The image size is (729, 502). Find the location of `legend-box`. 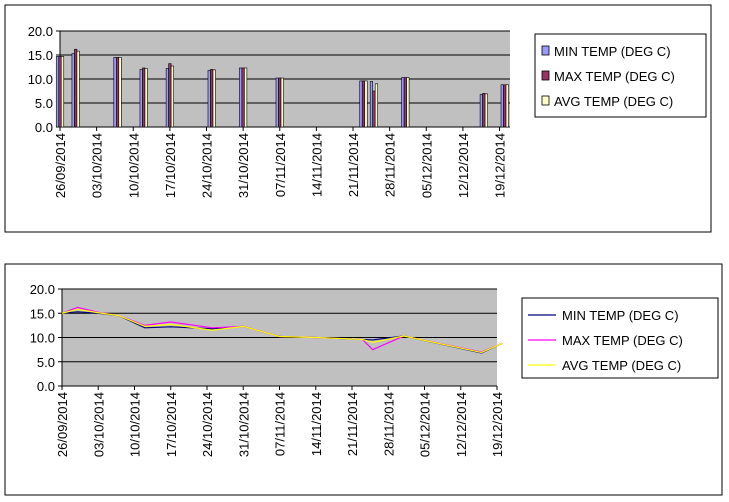

legend-box is located at coordinates (620, 75).